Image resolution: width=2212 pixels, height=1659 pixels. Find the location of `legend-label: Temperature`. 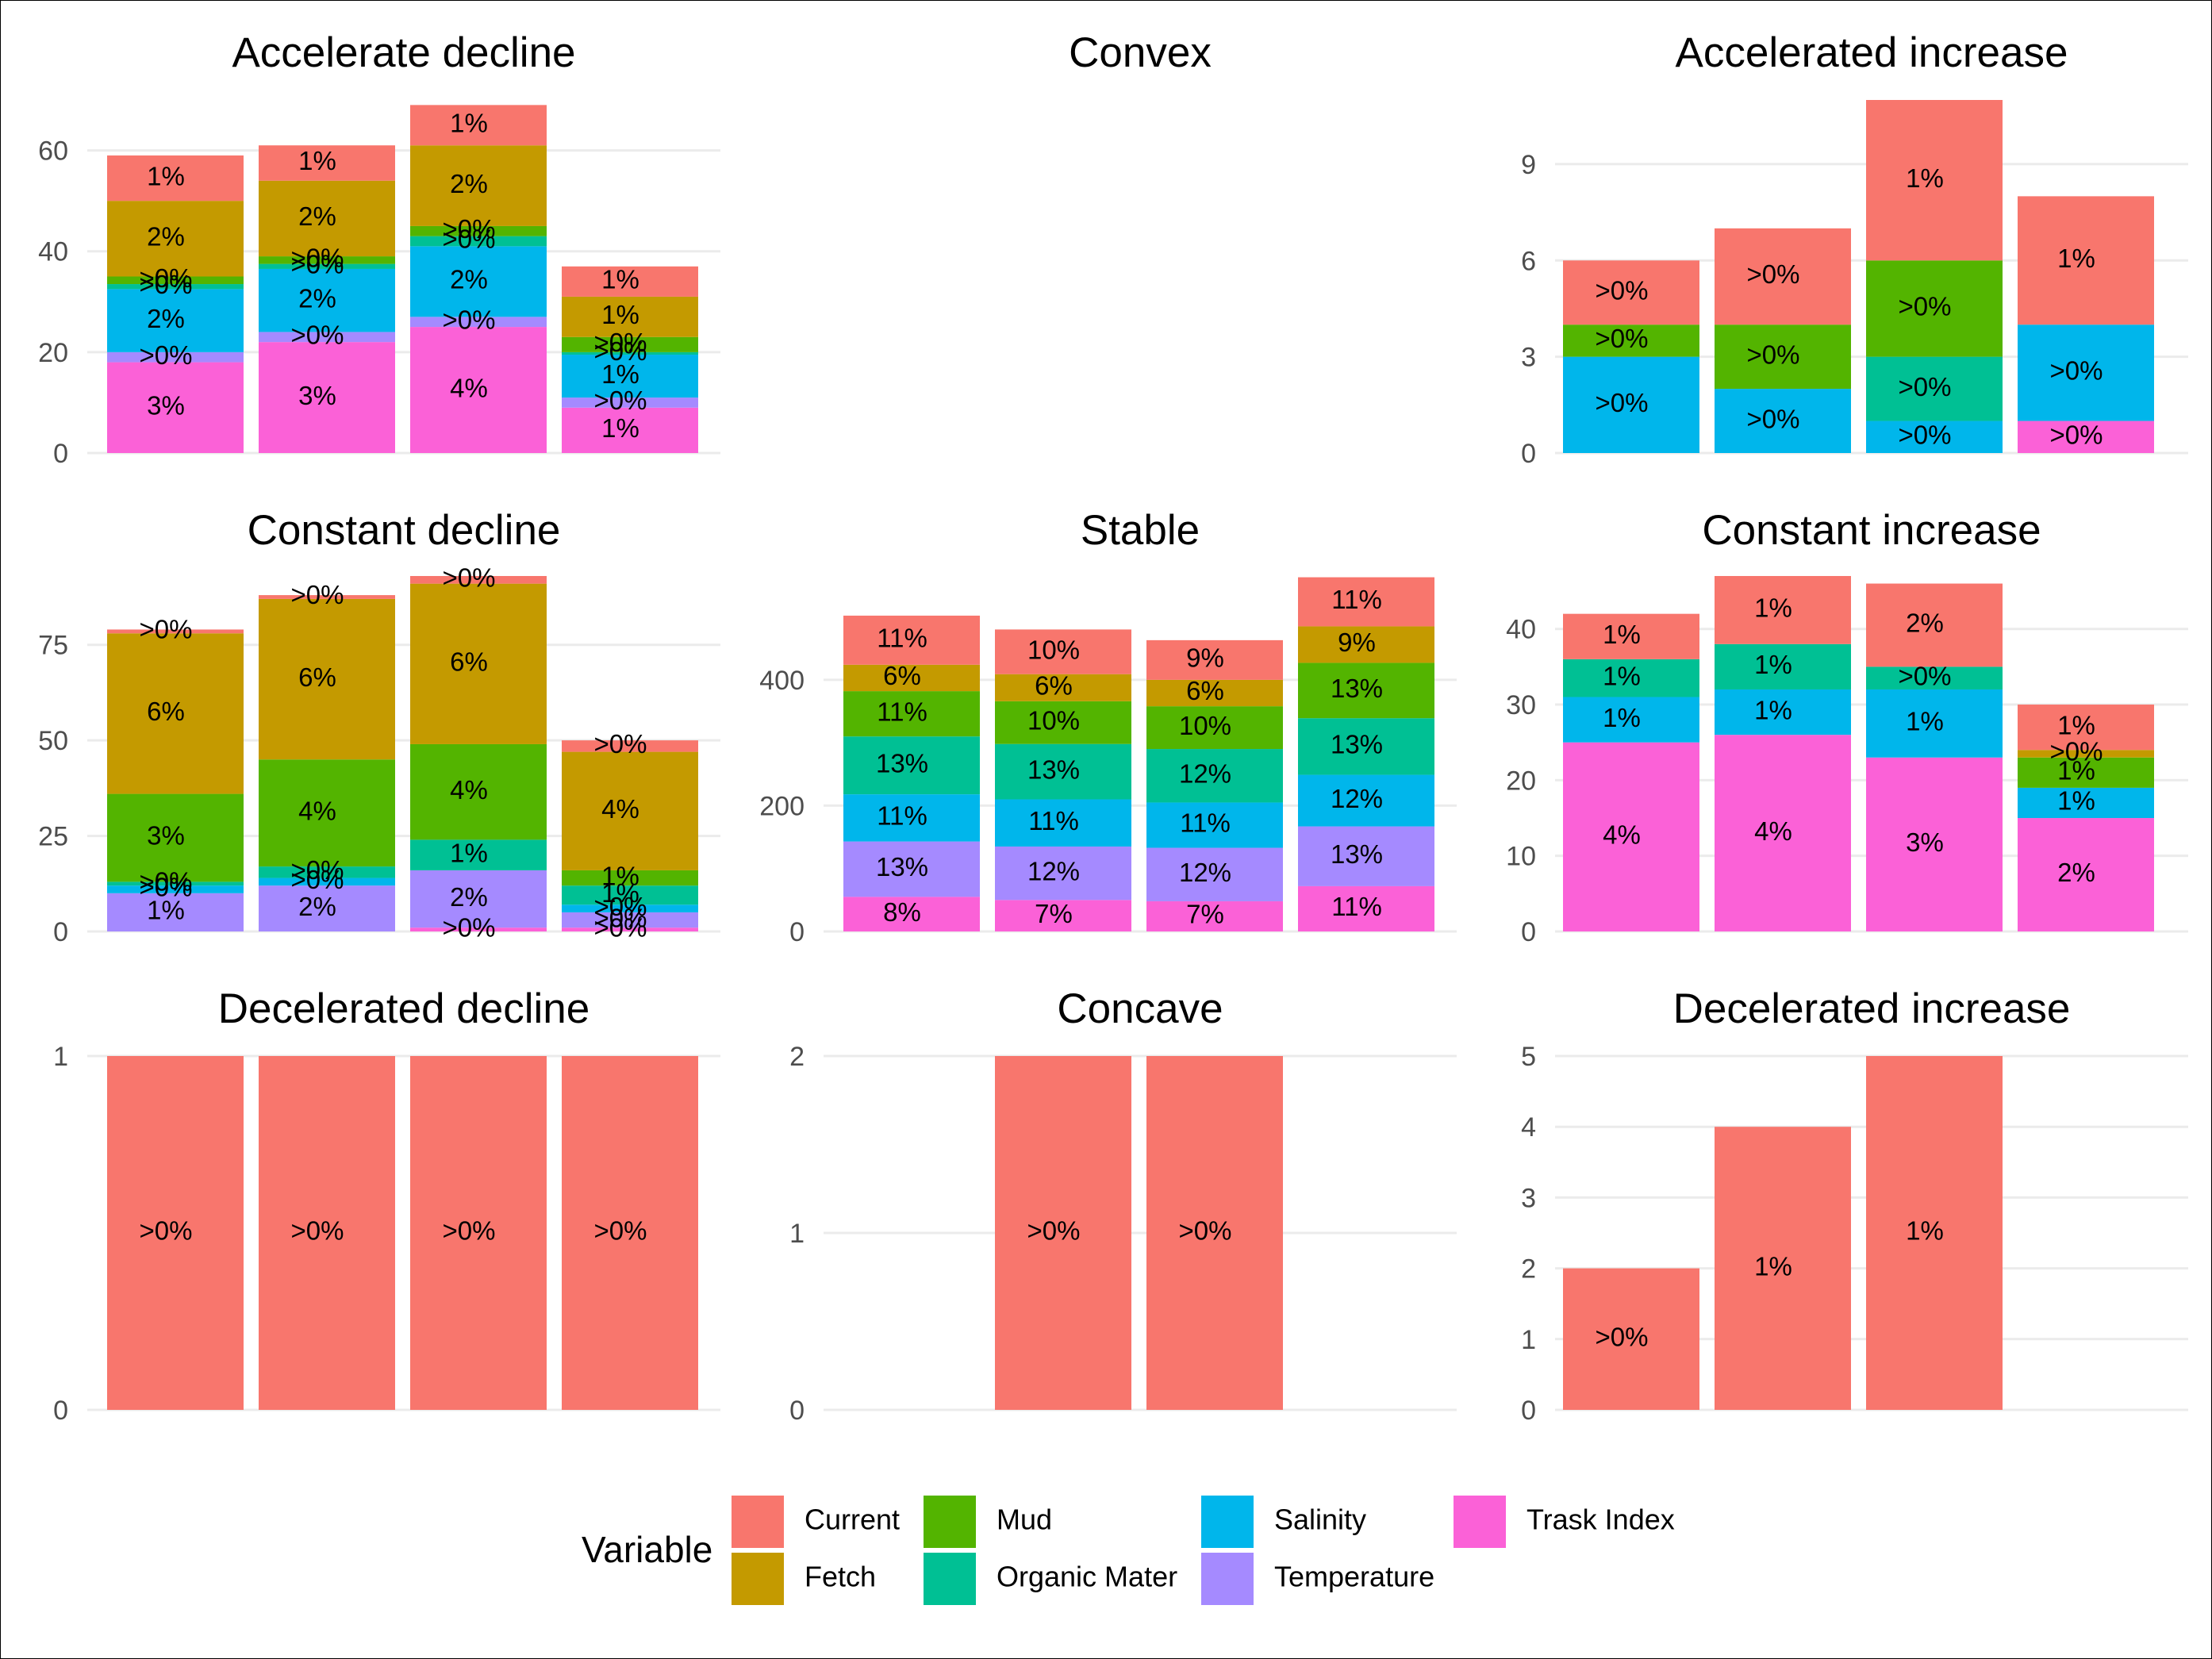

legend-label: Temperature is located at coordinates (1354, 1577).